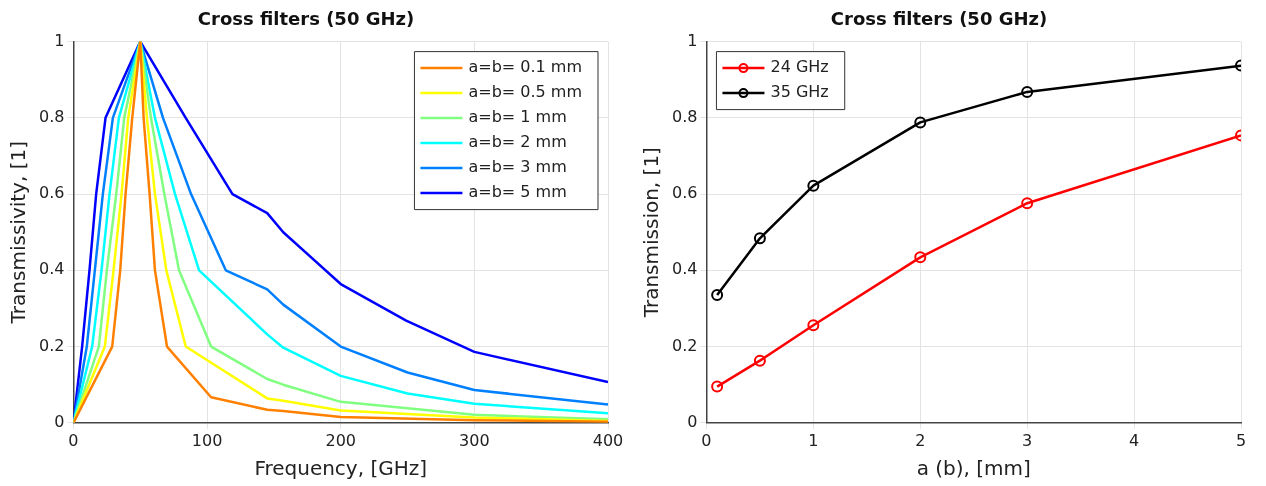  Describe the element at coordinates (341, 468) in the screenshot. I see `x-axis-title: Frequency, [GHz]` at that location.